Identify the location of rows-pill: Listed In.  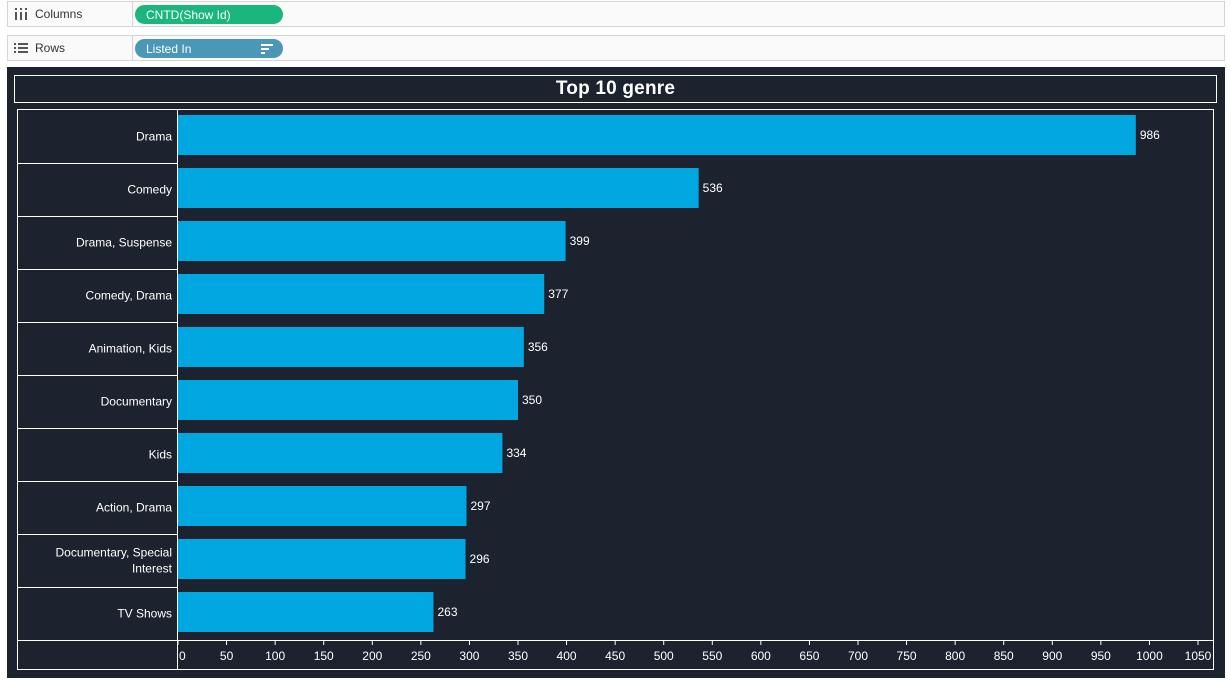
(209, 48).